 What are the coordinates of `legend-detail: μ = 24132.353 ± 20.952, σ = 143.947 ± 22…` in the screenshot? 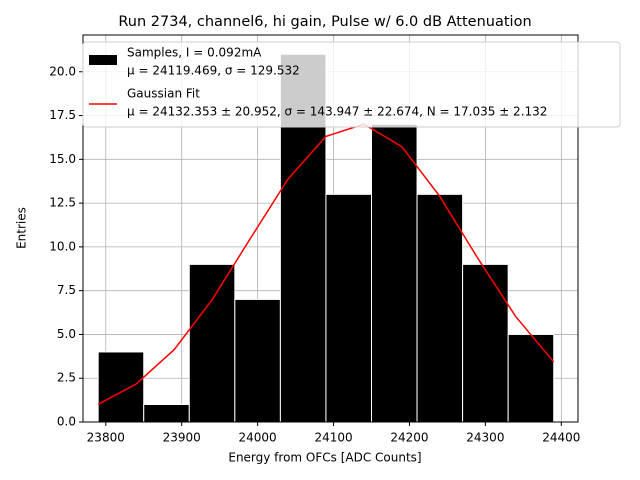 It's located at (337, 112).